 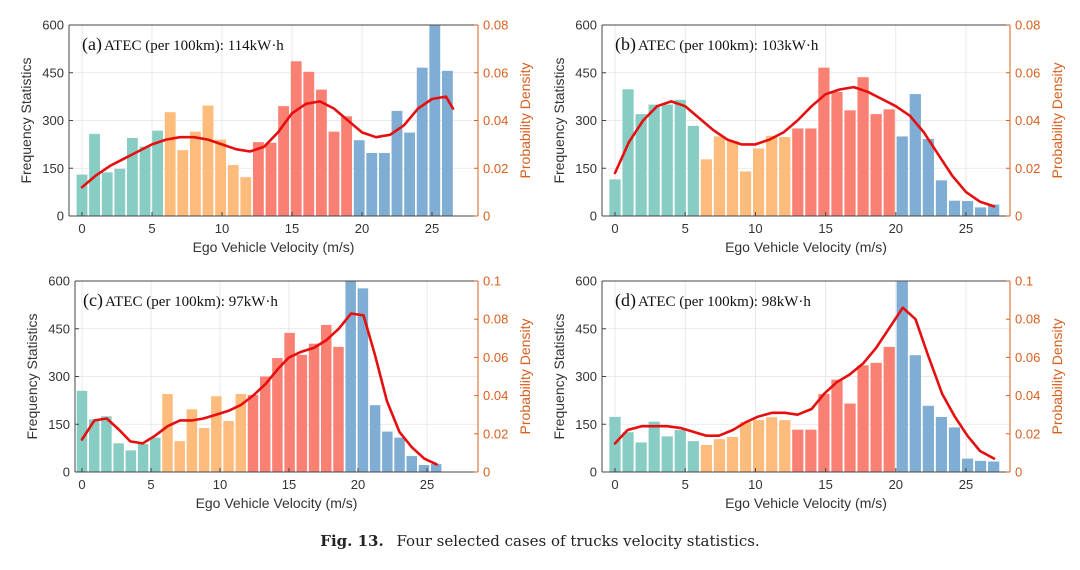 I want to click on panel-label: (c), so click(x=93, y=300).